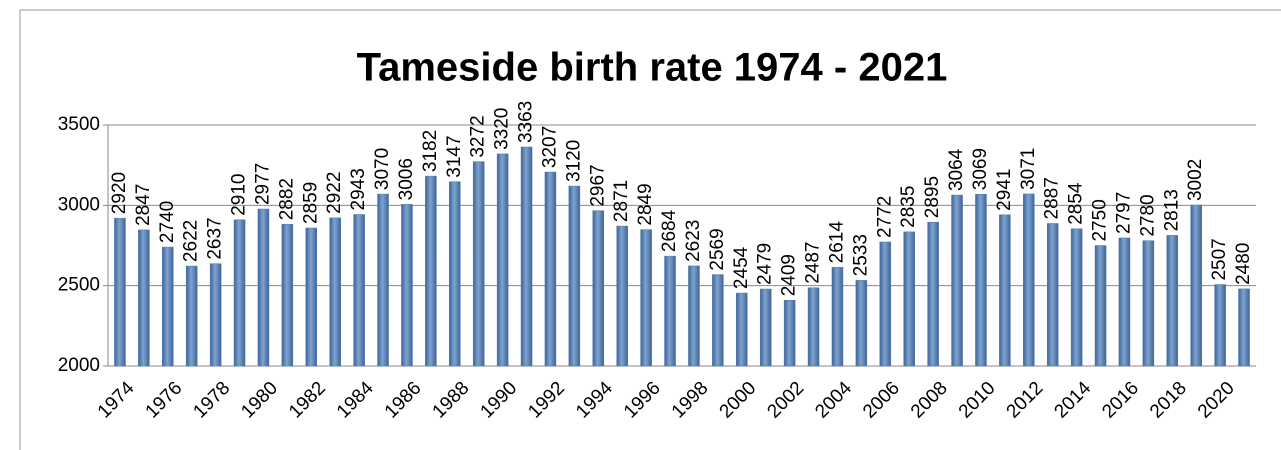 The width and height of the screenshot is (1281, 450). Describe the element at coordinates (693, 241) in the screenshot. I see `data-label: 2623` at that location.